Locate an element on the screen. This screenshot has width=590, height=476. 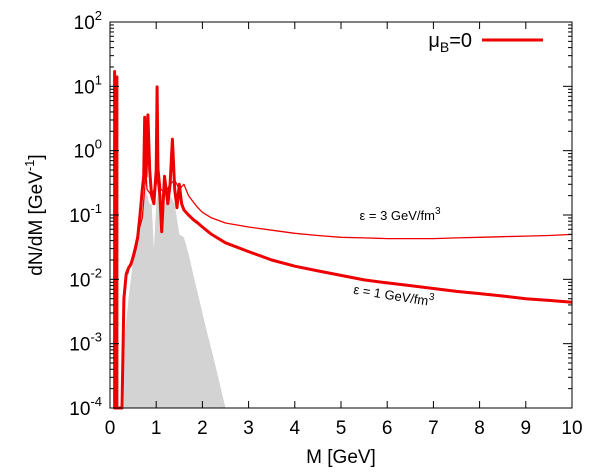
x-tick-label: 9 is located at coordinates (526, 428).